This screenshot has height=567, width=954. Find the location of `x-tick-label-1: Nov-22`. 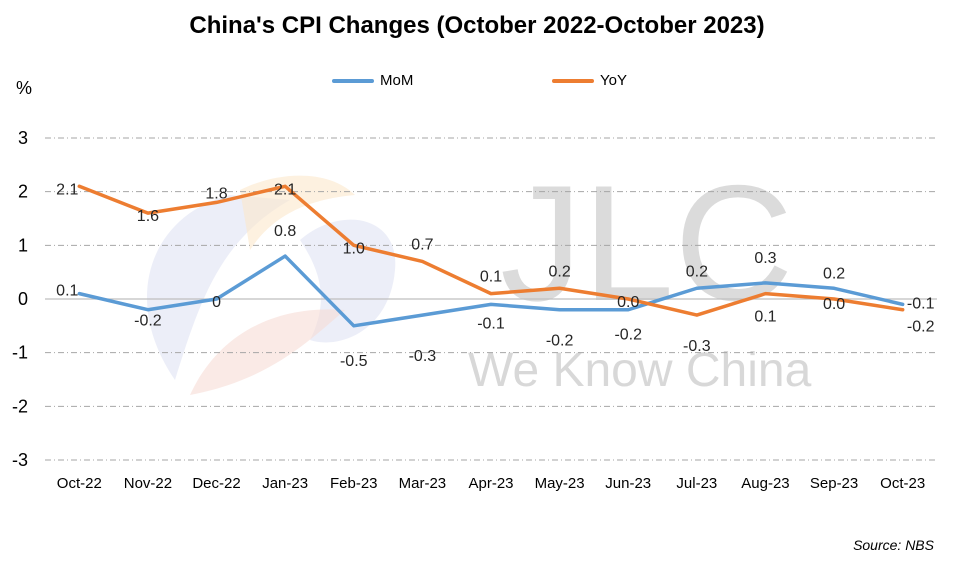

x-tick-label-1: Nov-22 is located at coordinates (148, 483).